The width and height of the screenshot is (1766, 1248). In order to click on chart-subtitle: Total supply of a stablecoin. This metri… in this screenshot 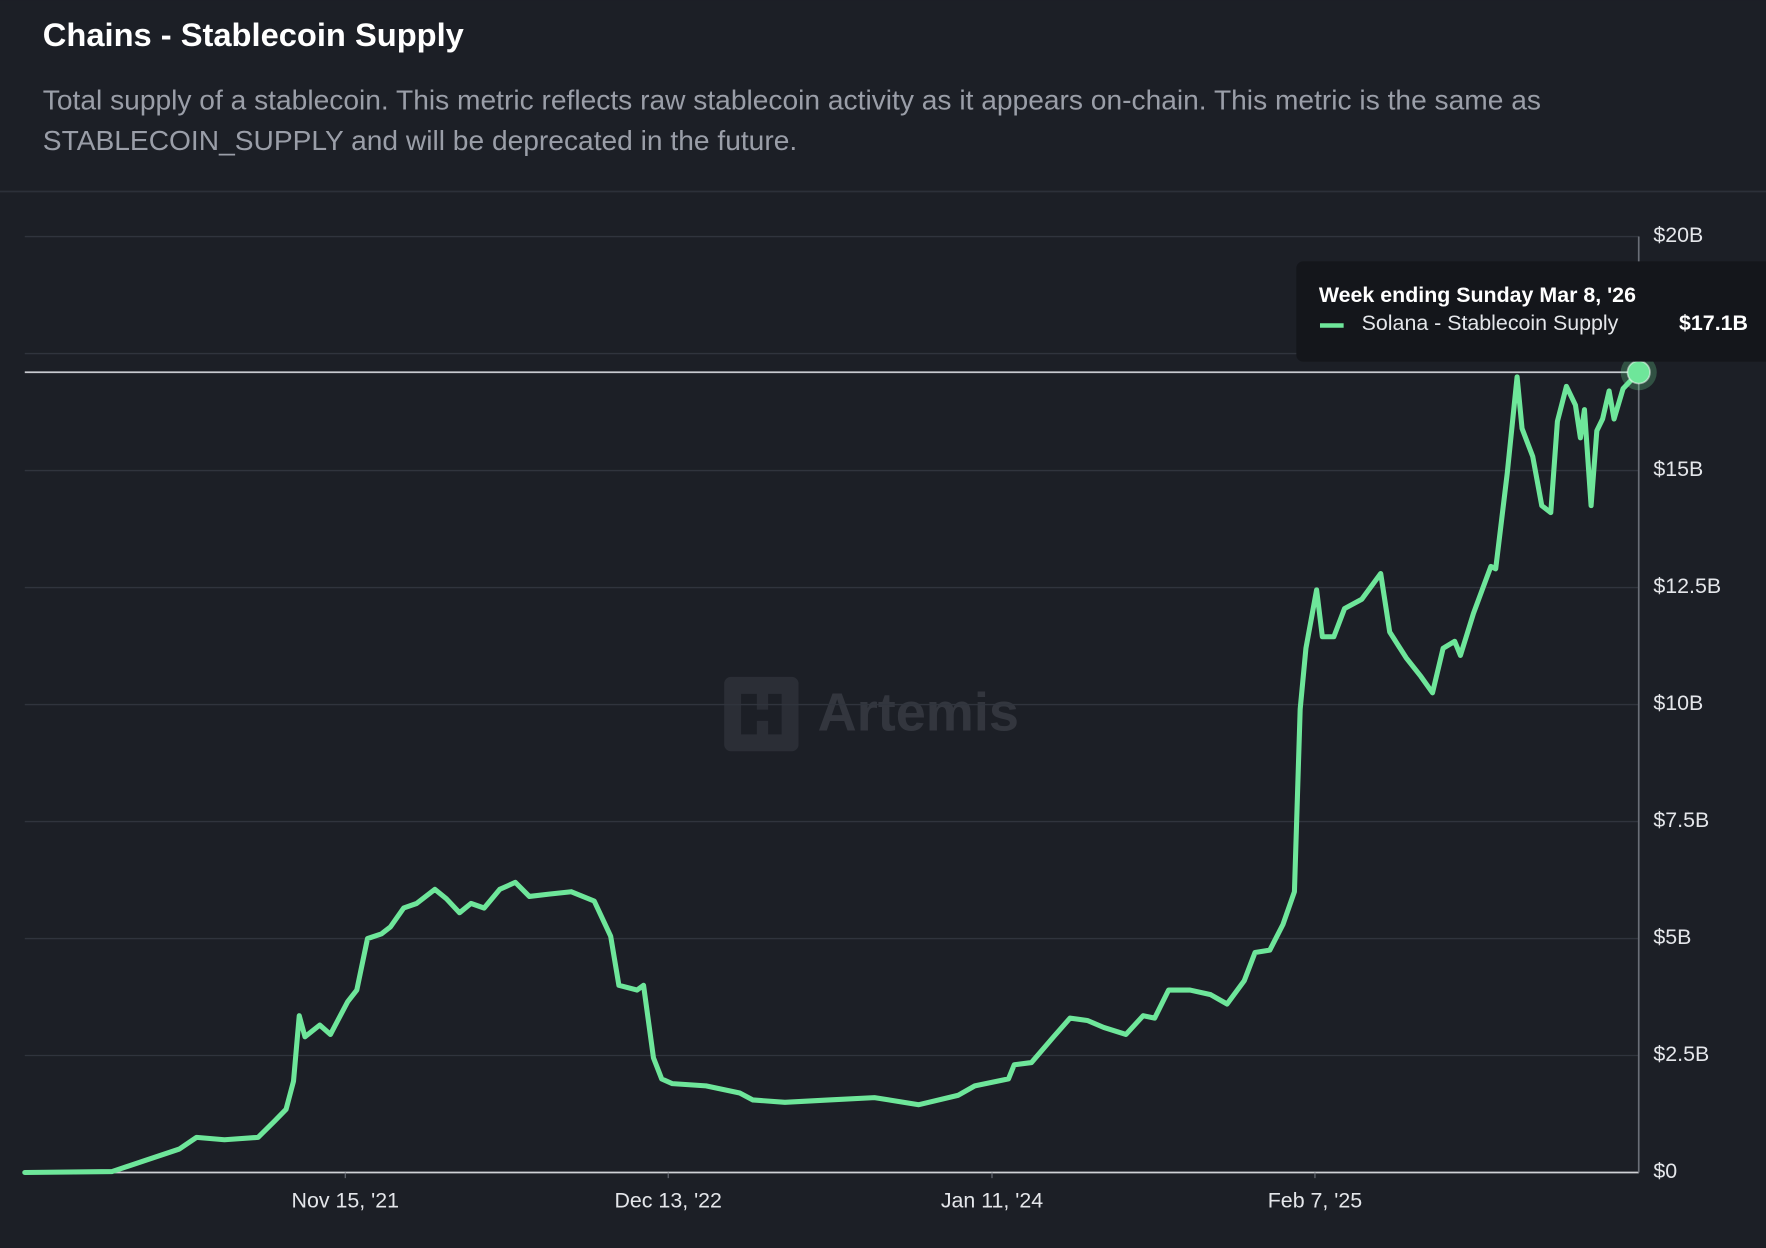, I will do `click(791, 120)`.